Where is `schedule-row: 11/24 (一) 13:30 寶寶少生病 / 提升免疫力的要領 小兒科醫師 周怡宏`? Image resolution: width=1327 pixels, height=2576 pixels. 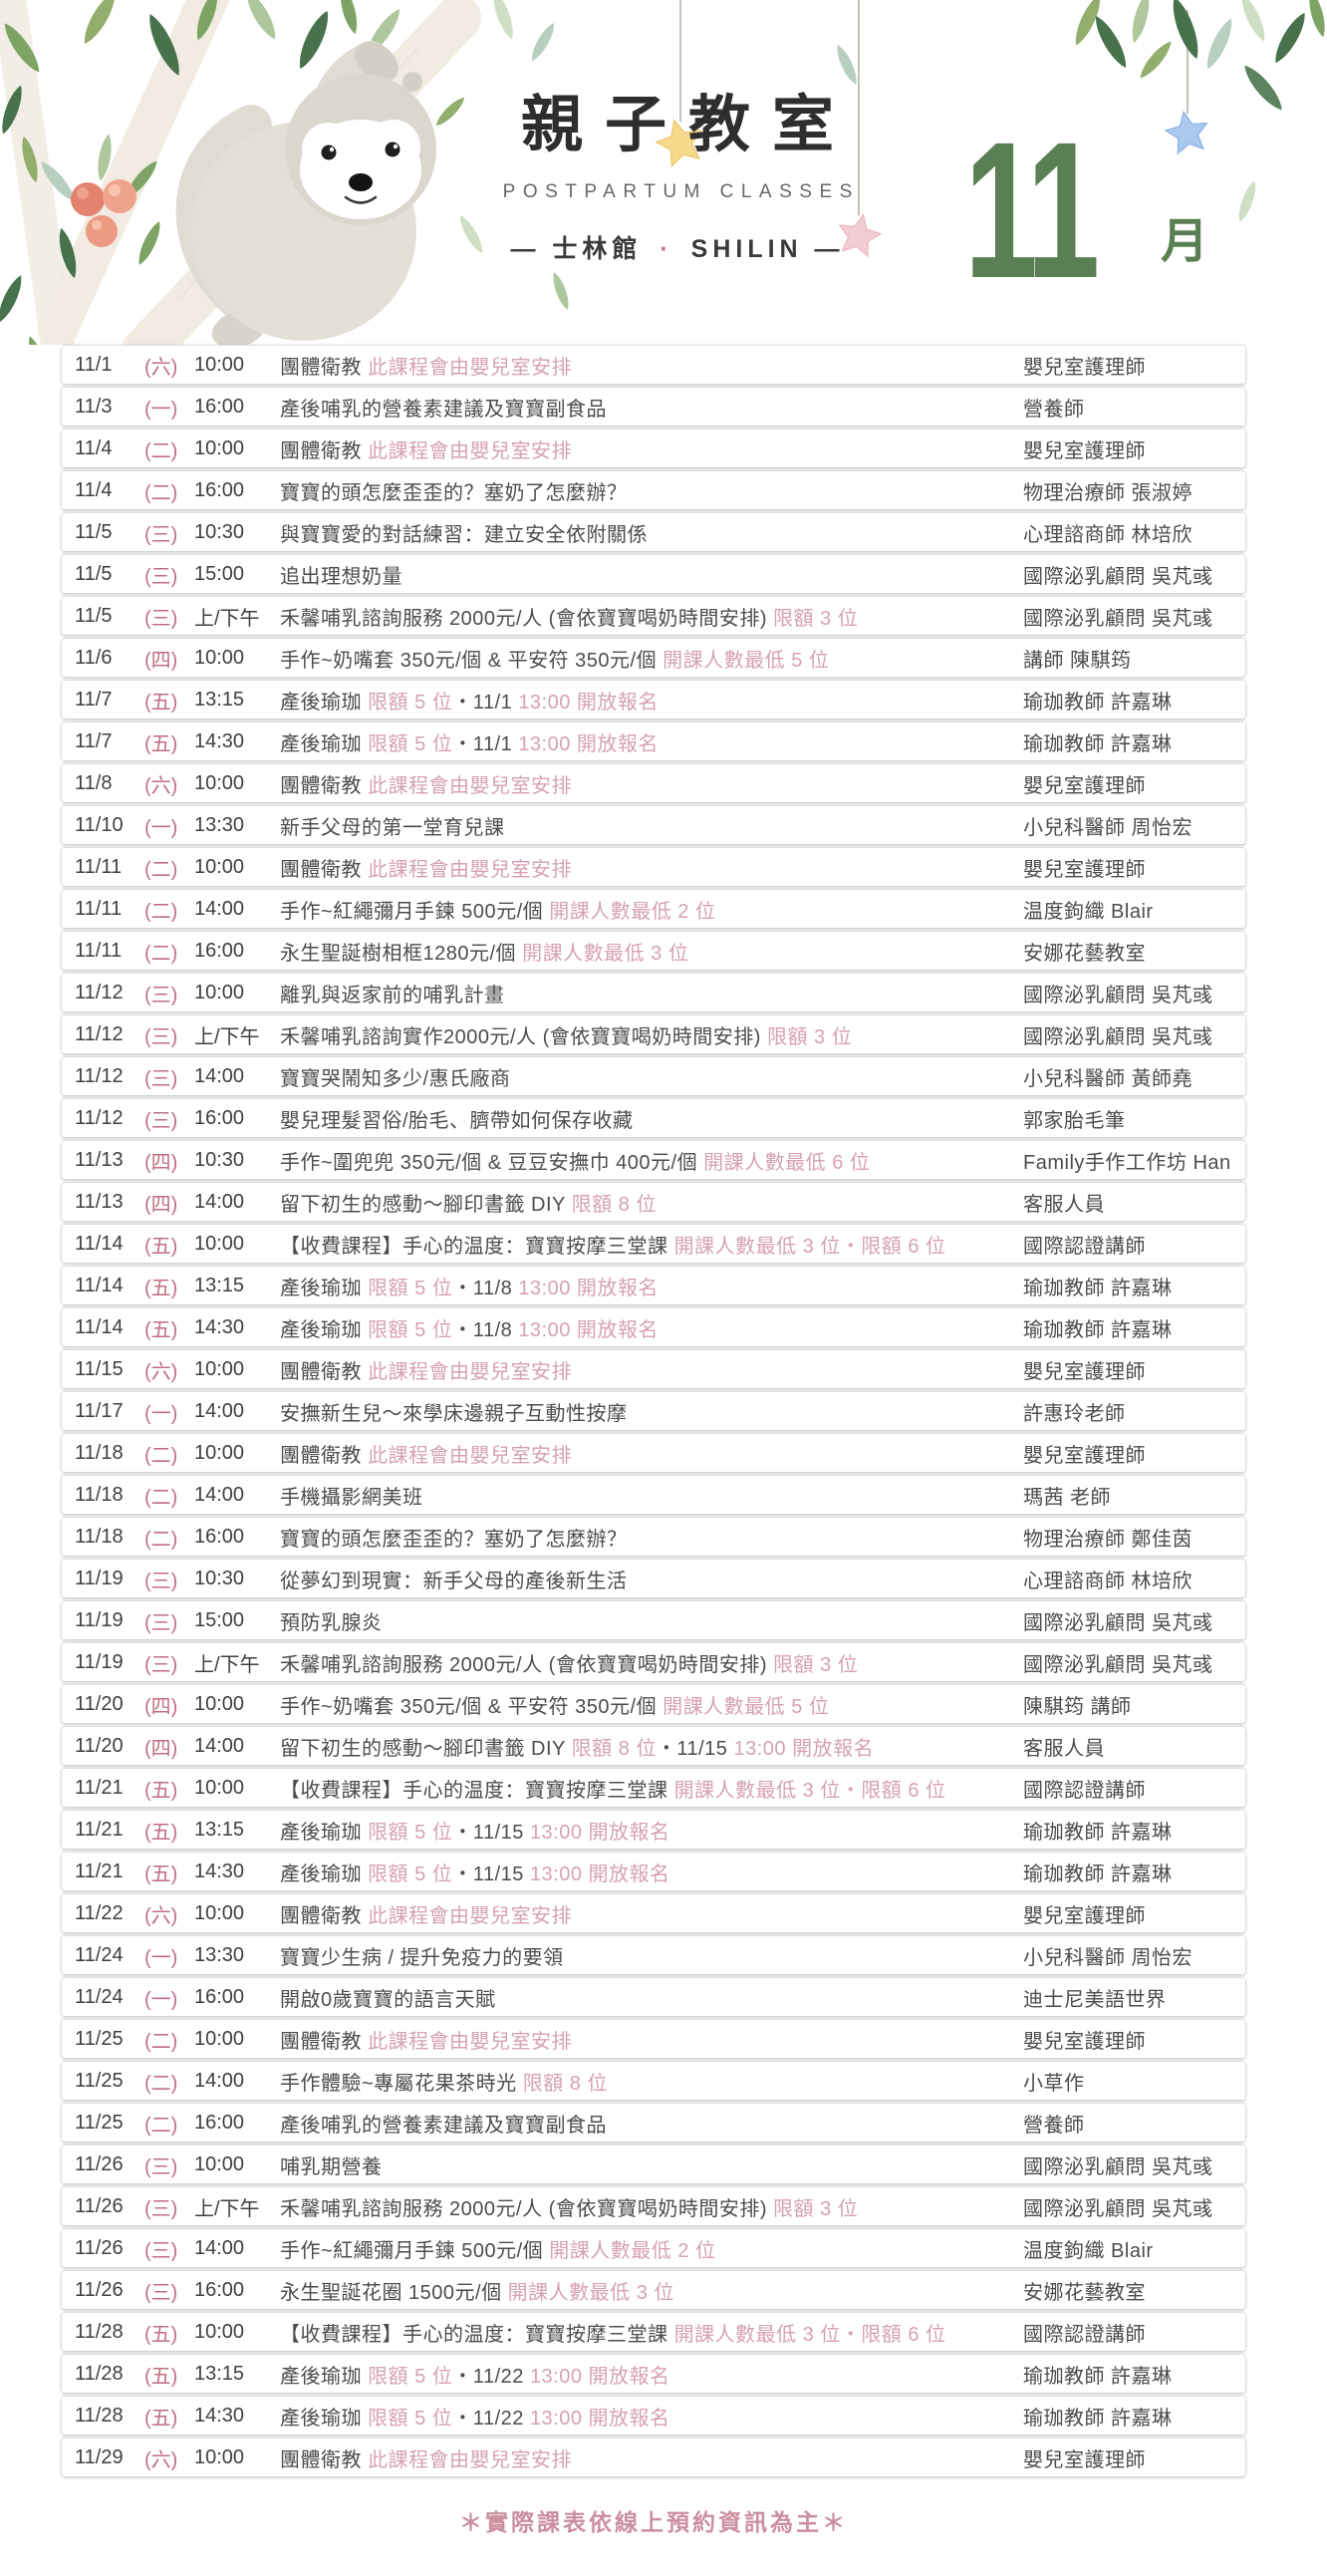
schedule-row: 11/24 (一) 13:30 寶寶少生病 / 提升免疫力的要領 小兒科醫師 周怡宏 is located at coordinates (653, 1955).